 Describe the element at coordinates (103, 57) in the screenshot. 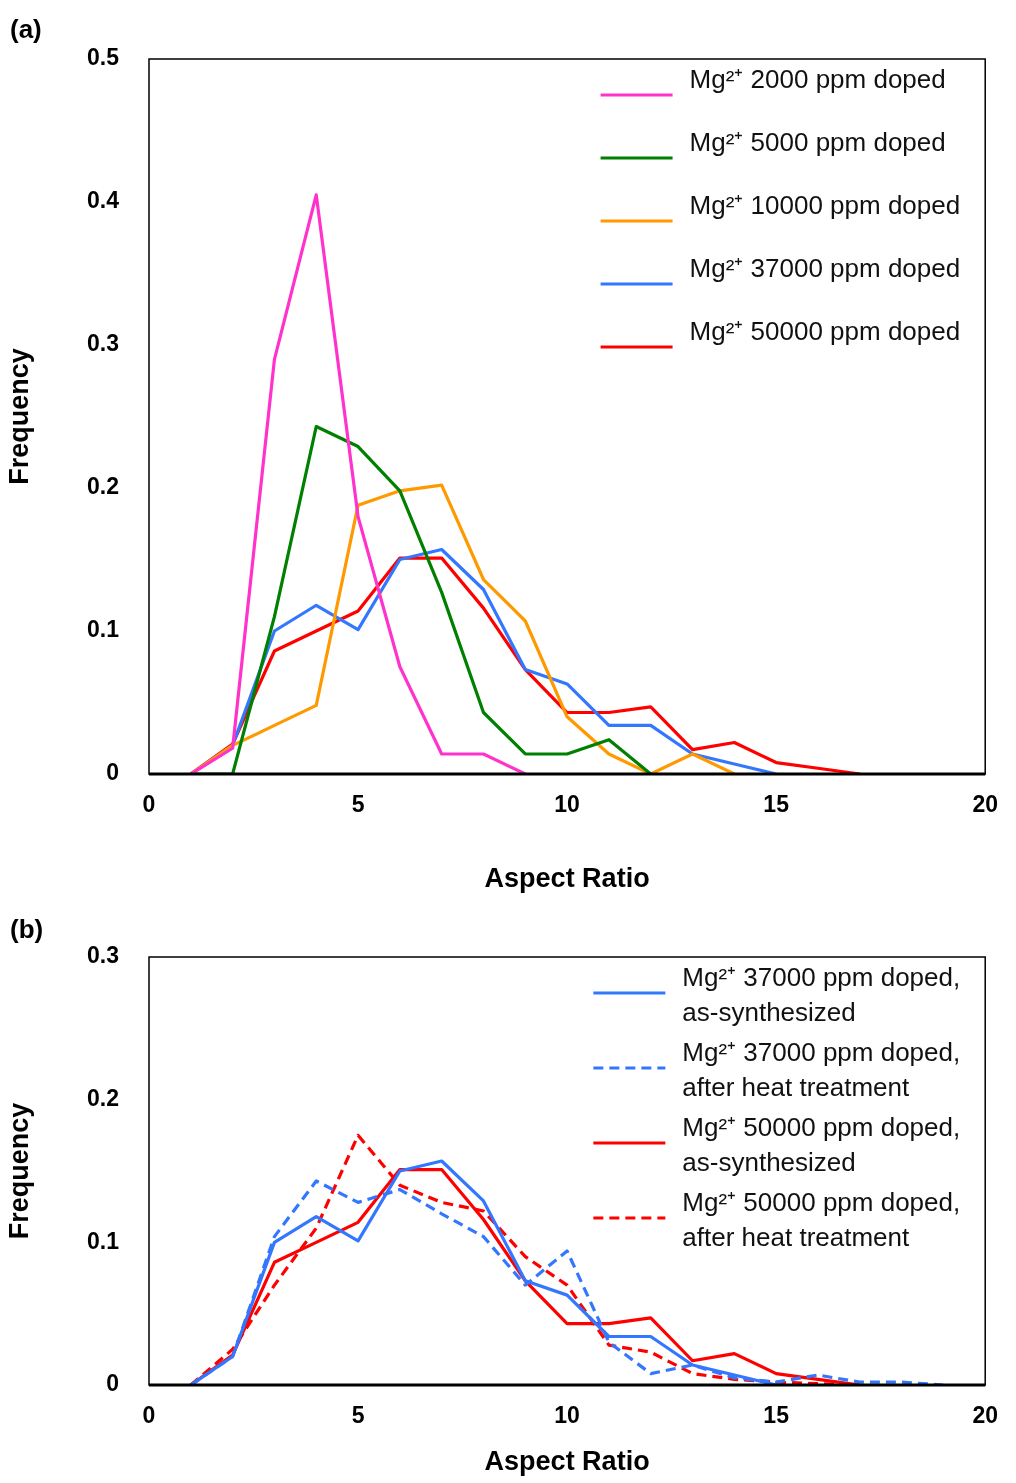

I see `y-tick-label: 0.5` at that location.